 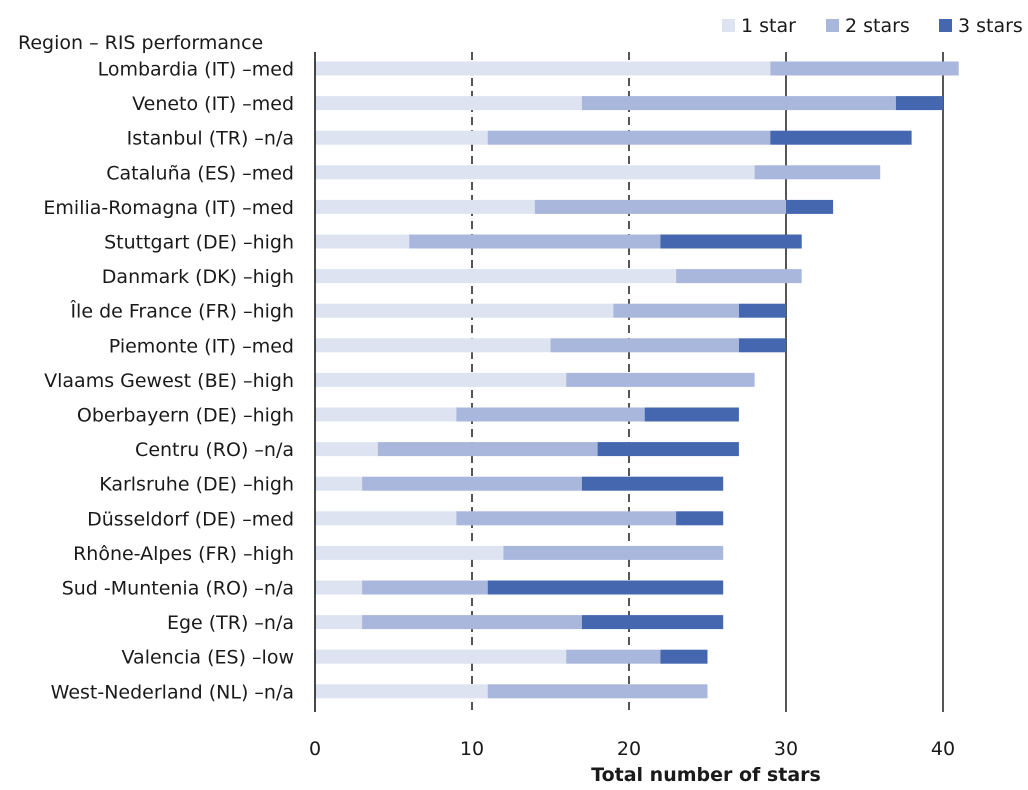 What do you see at coordinates (210, 139) in the screenshot?
I see `category-label: Istanbul (TR) –n/a` at bounding box center [210, 139].